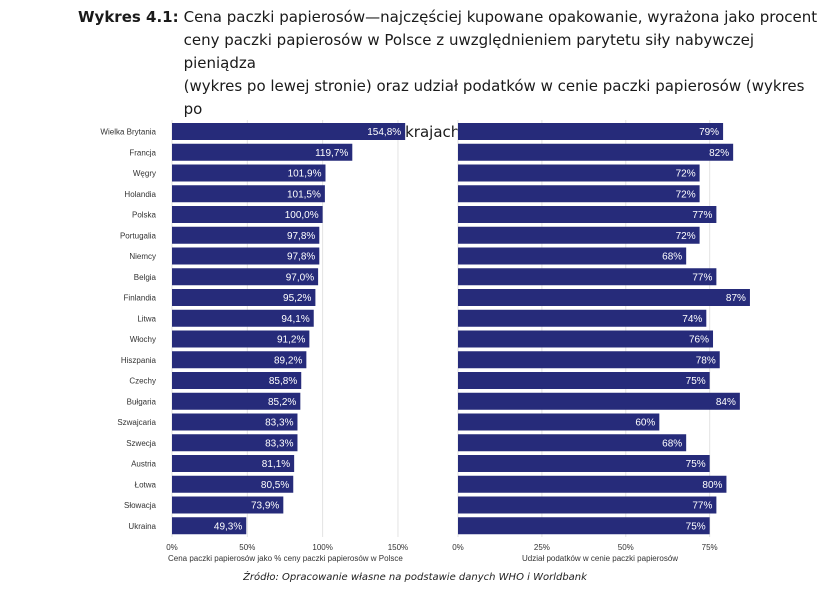 Image resolution: width=830 pixels, height=598 pixels. I want to click on category-label: Finlandia, so click(140, 298).